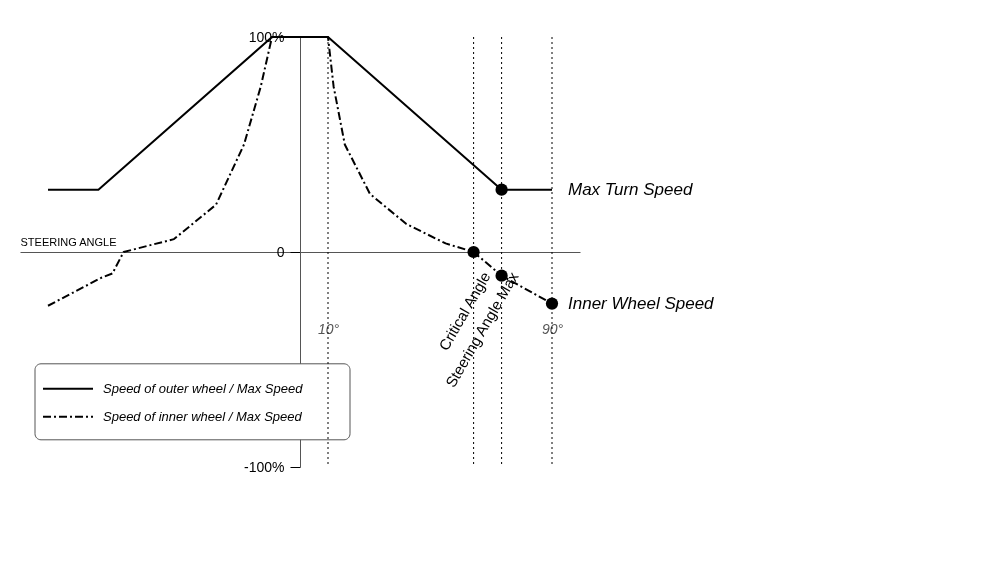 The image size is (1001, 562). Describe the element at coordinates (641, 303) in the screenshot. I see `annotation: Inner Wheel Speed` at that location.